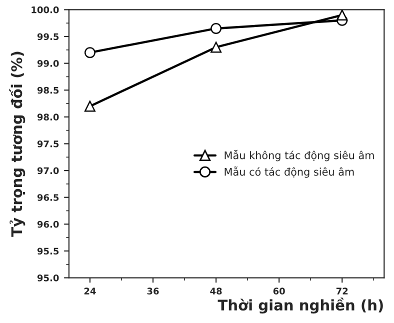 This screenshot has height=323, width=394. Describe the element at coordinates (153, 291) in the screenshot. I see `x-tick-label: 36` at that location.